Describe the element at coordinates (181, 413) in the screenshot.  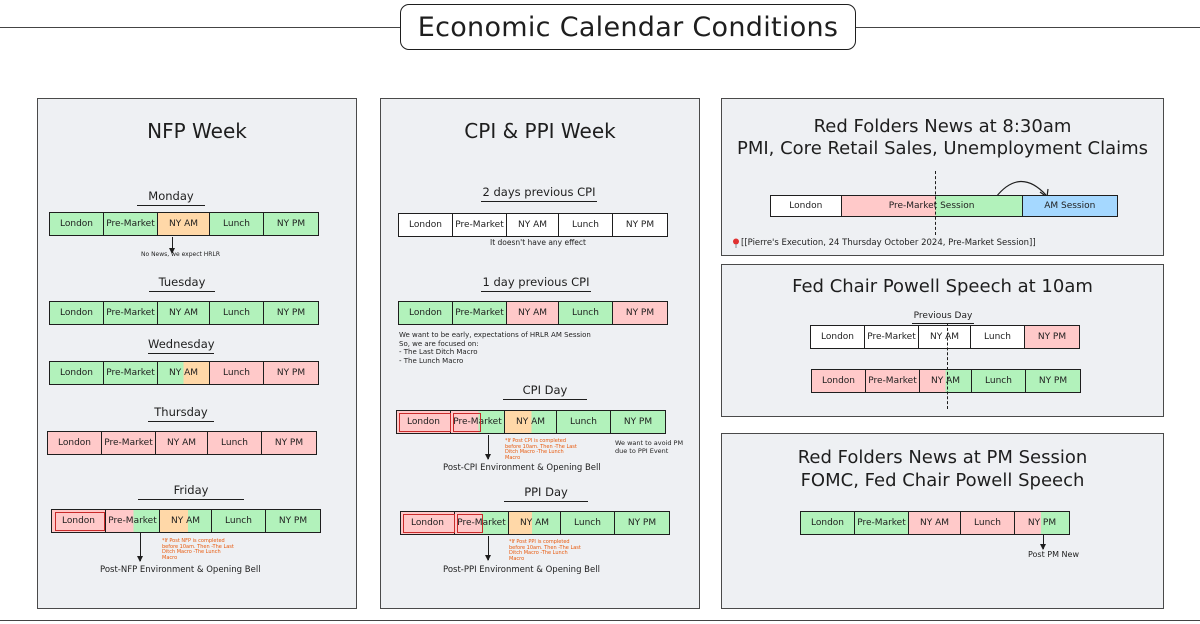
I see `day-thursday: Thursday` at that location.